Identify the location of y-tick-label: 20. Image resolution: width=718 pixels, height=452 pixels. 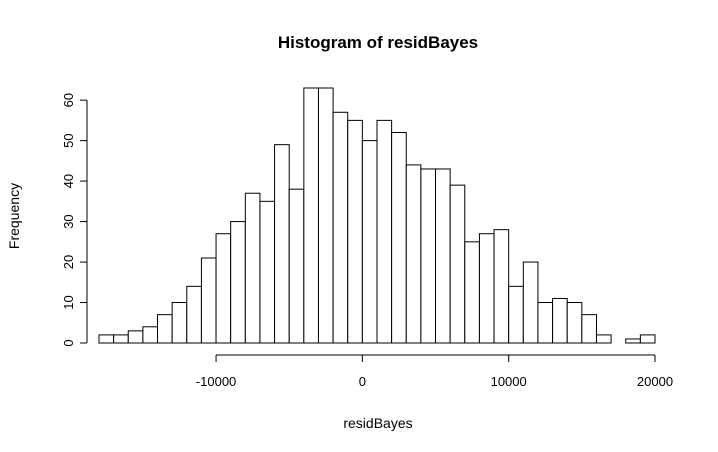
(68, 262).